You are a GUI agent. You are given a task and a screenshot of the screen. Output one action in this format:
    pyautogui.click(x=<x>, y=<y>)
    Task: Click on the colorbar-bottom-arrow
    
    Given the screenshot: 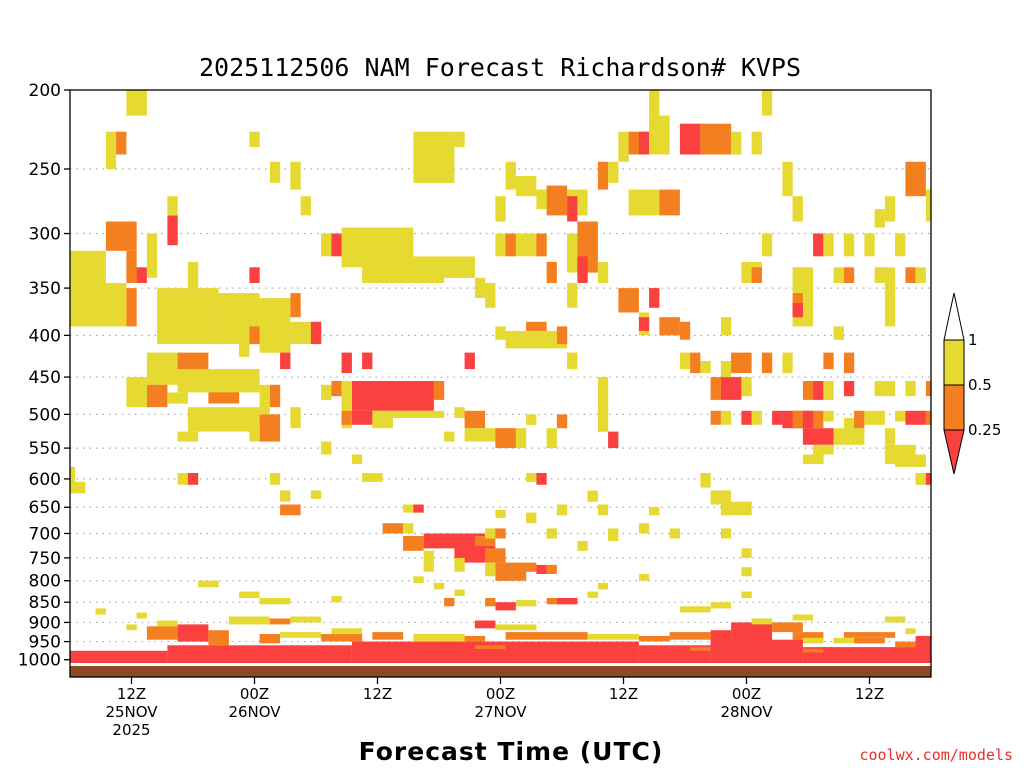 What is the action you would take?
    pyautogui.click(x=954, y=452)
    